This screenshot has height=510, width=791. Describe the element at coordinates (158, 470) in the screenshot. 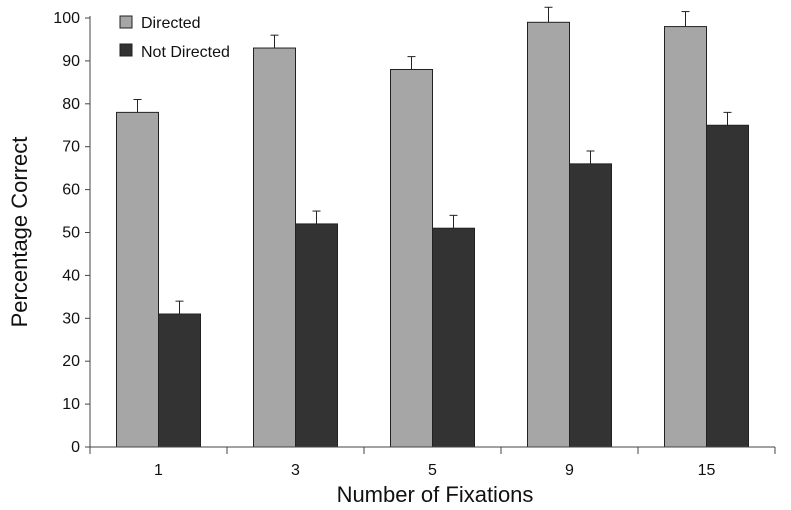

I see `x-tick-label: 1` at that location.